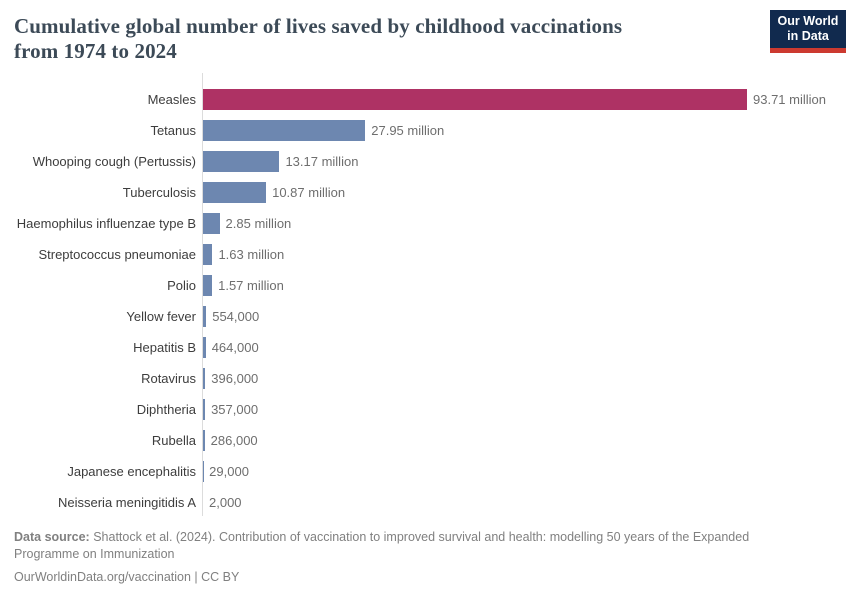 The height and width of the screenshot is (600, 850). Describe the element at coordinates (258, 223) in the screenshot. I see `value-label: 2.85 million` at that location.